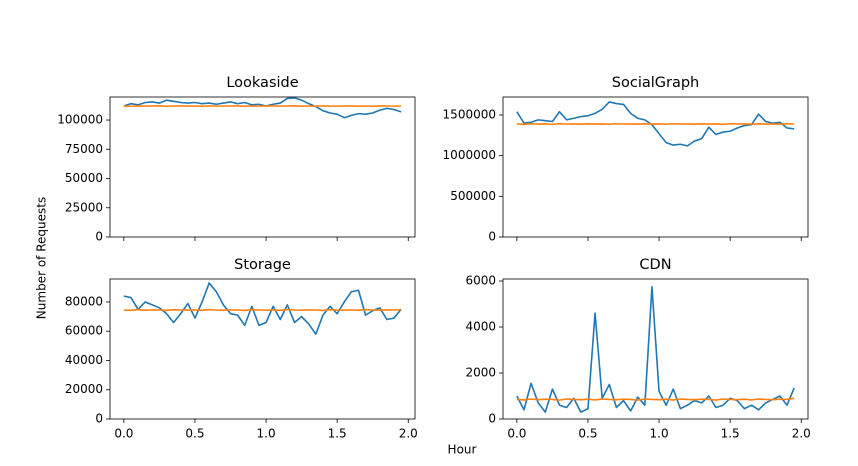  I want to click on subplot-title: CDN, so click(655, 265).